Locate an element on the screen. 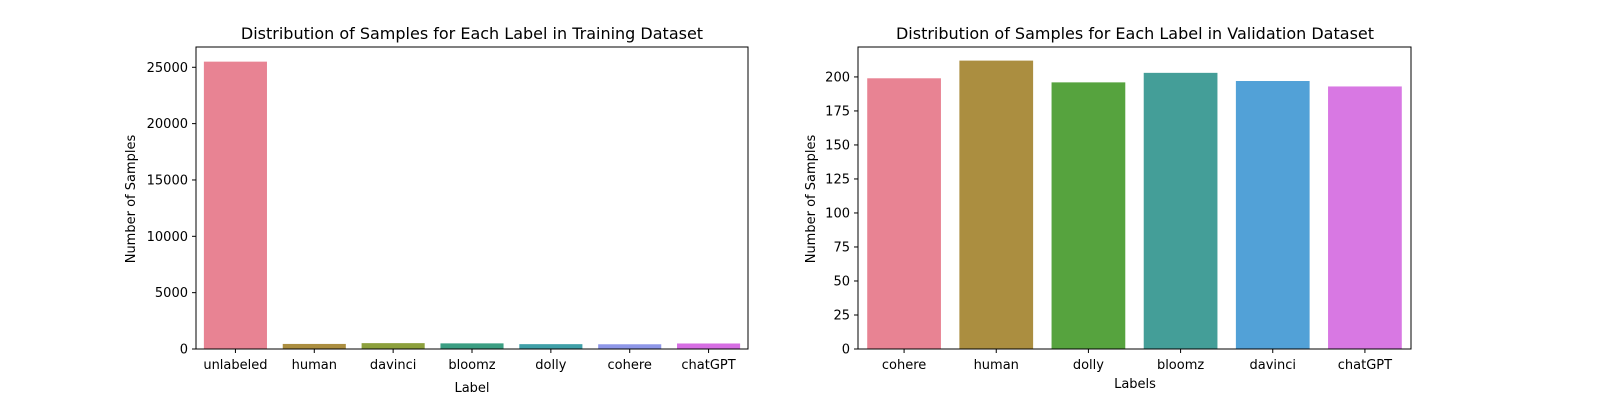  y-tick-label: 50 is located at coordinates (841, 281).